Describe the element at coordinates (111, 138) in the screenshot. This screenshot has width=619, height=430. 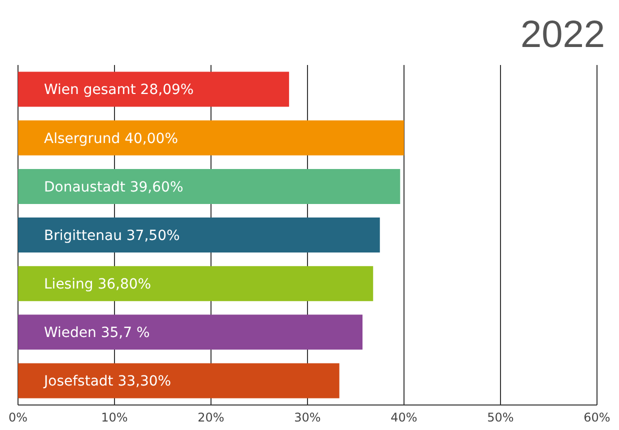
I see `category-label: Alsergrund 40,00%` at that location.